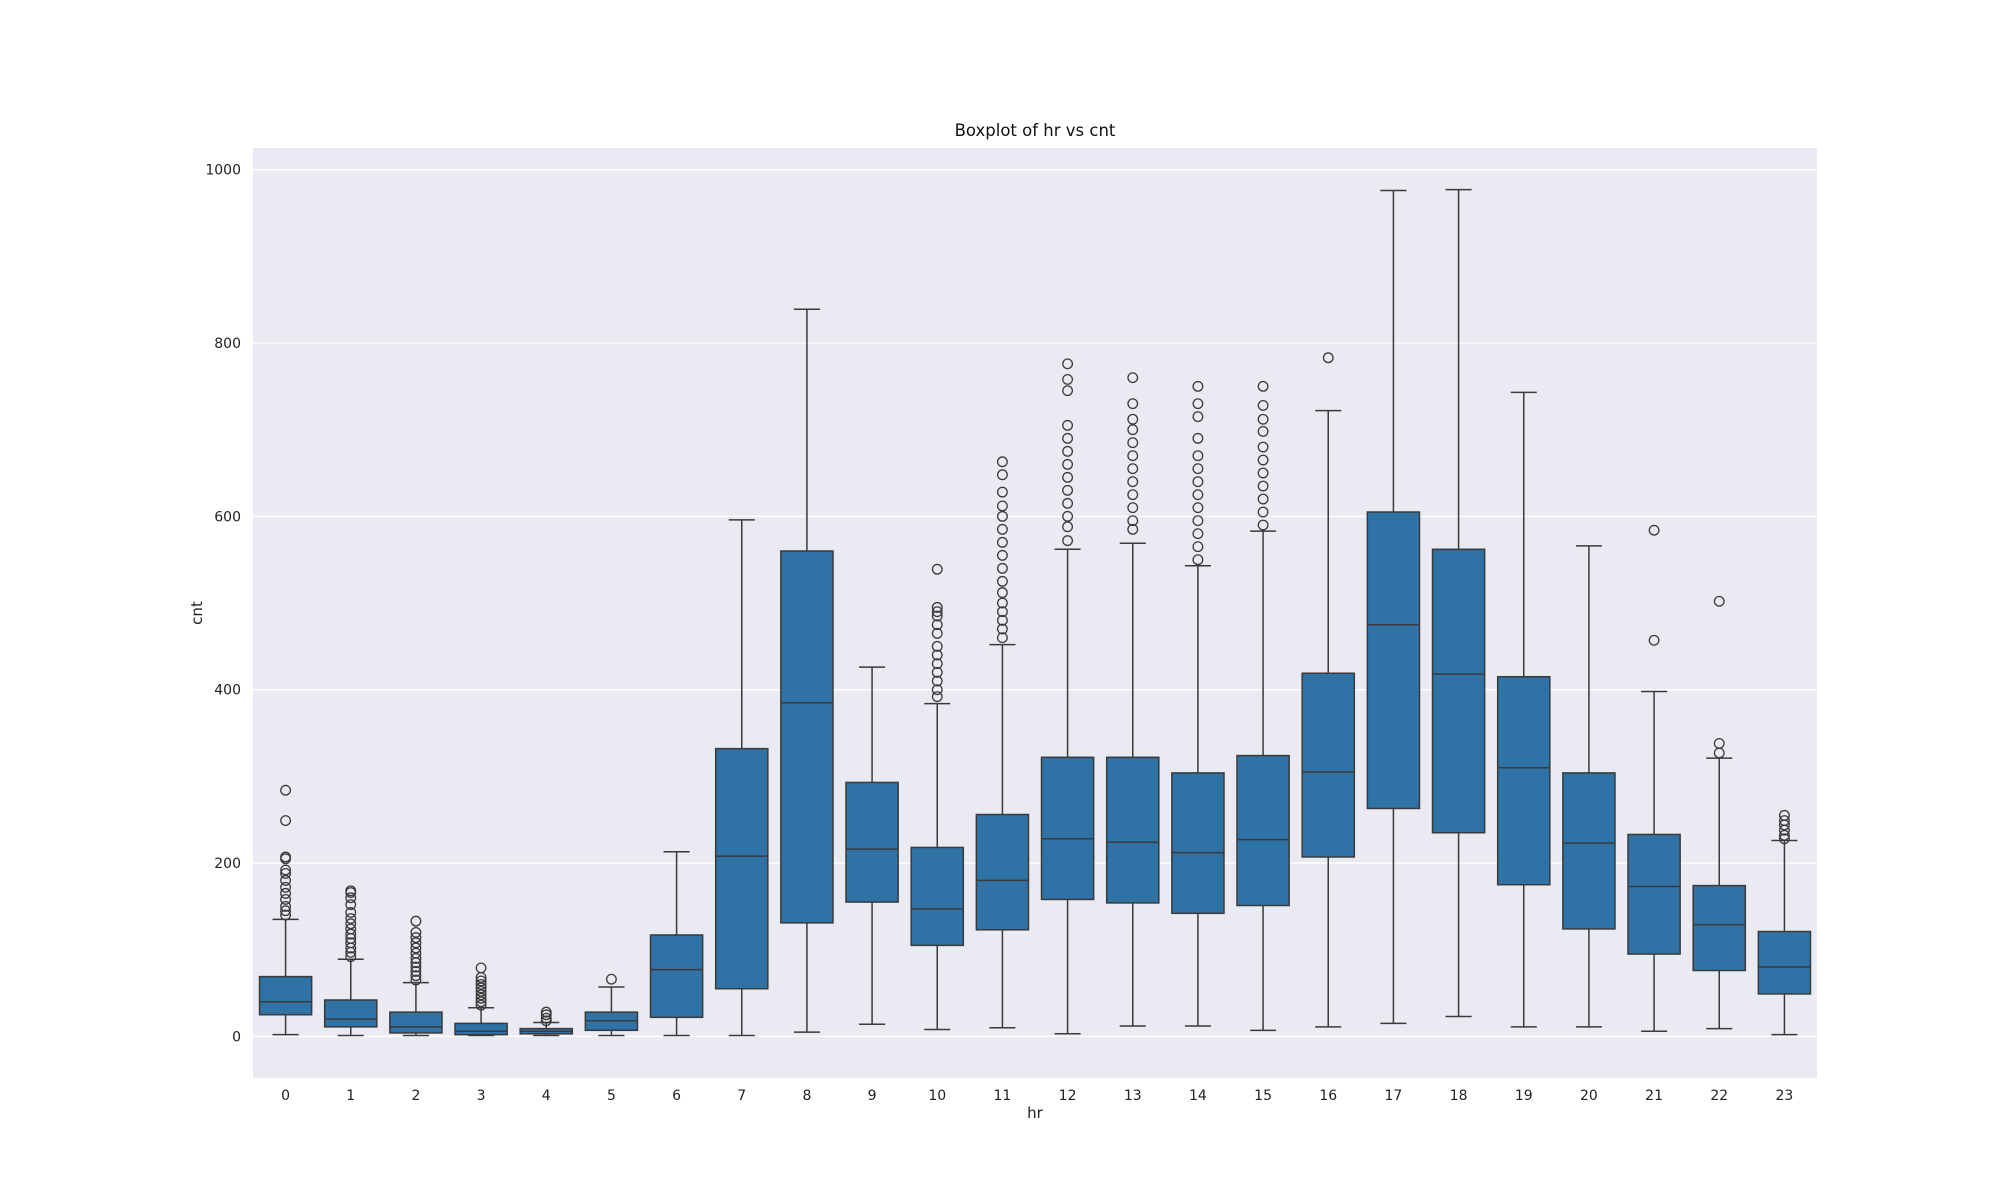  Describe the element at coordinates (1394, 1096) in the screenshot. I see `x-tick-label: 17` at that location.